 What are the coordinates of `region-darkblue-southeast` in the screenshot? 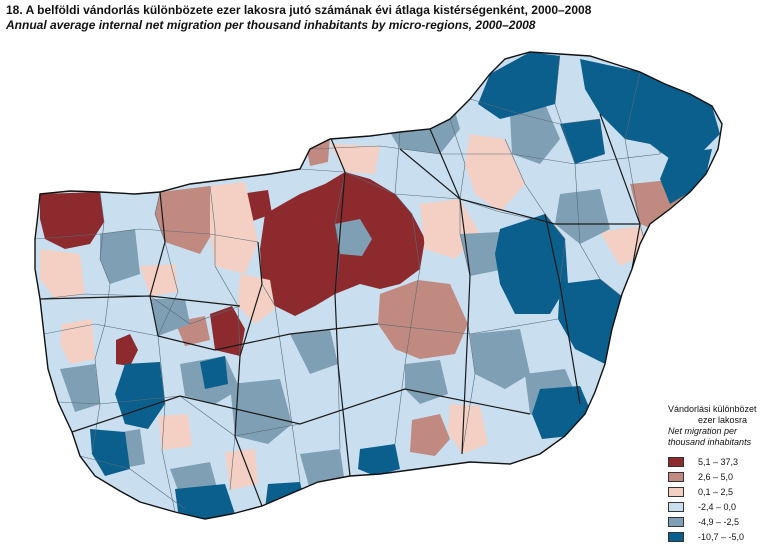 It's located at (562, 412).